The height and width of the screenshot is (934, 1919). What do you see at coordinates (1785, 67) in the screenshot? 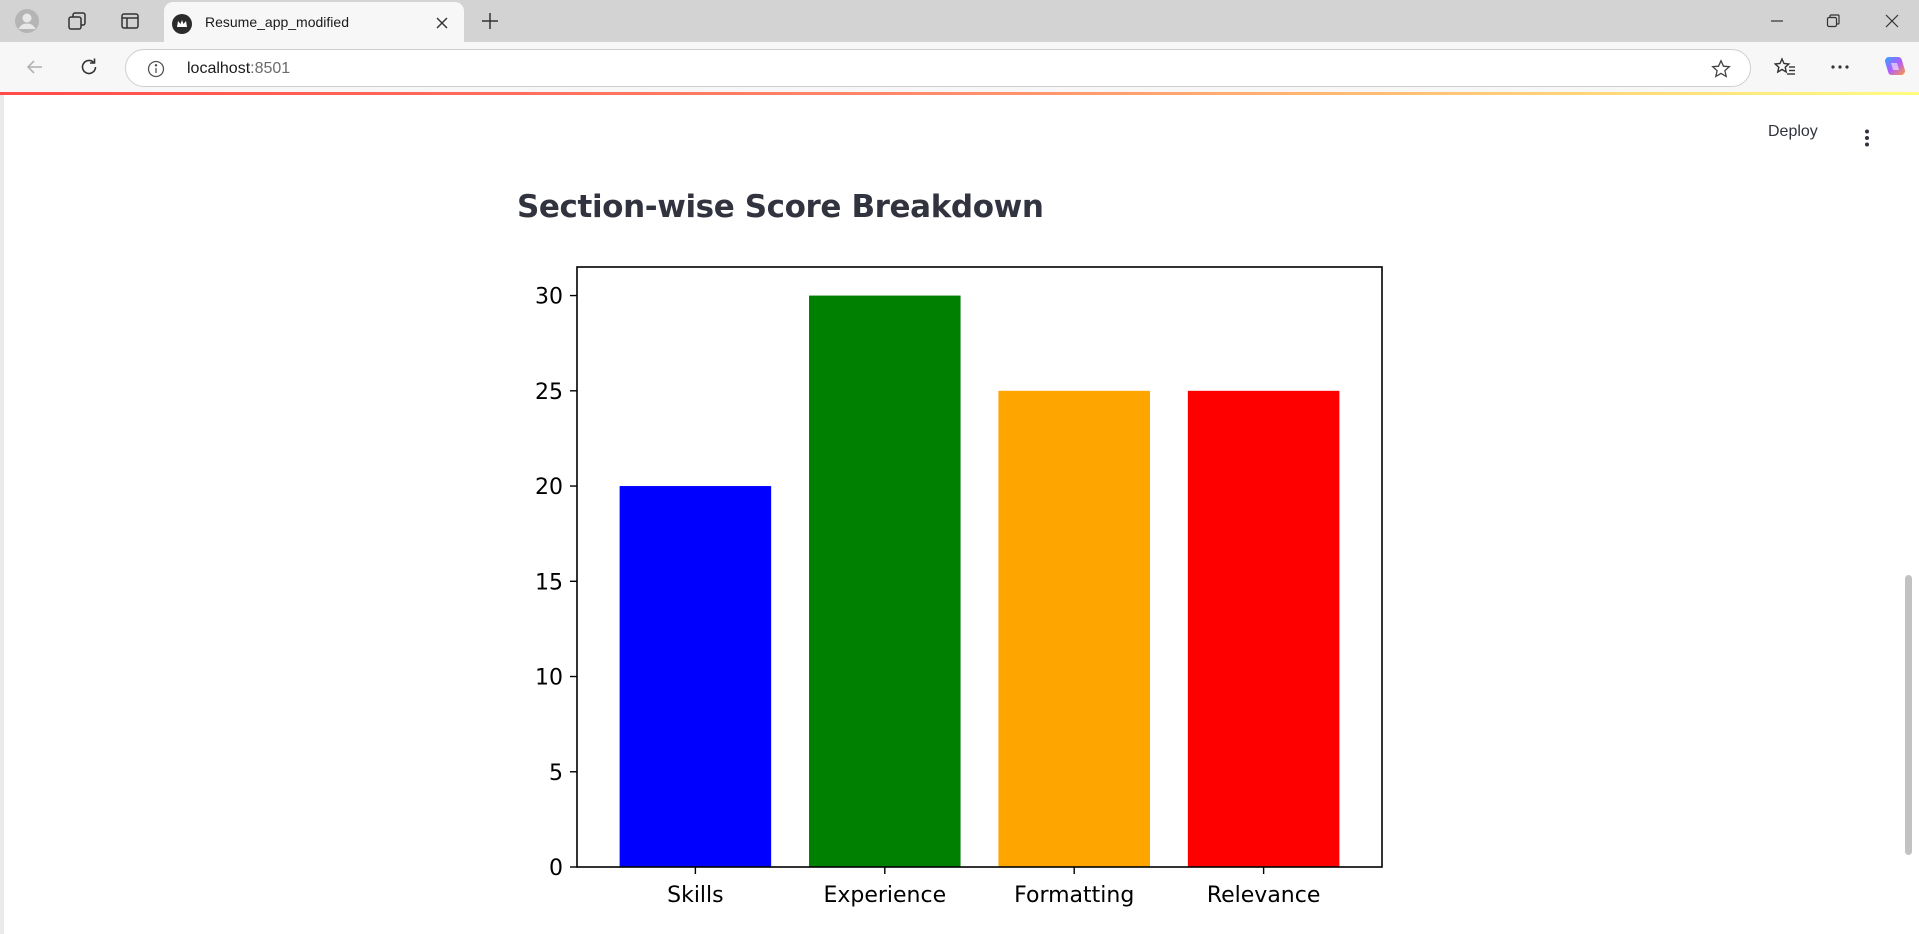
I see `favorites-icon` at bounding box center [1785, 67].